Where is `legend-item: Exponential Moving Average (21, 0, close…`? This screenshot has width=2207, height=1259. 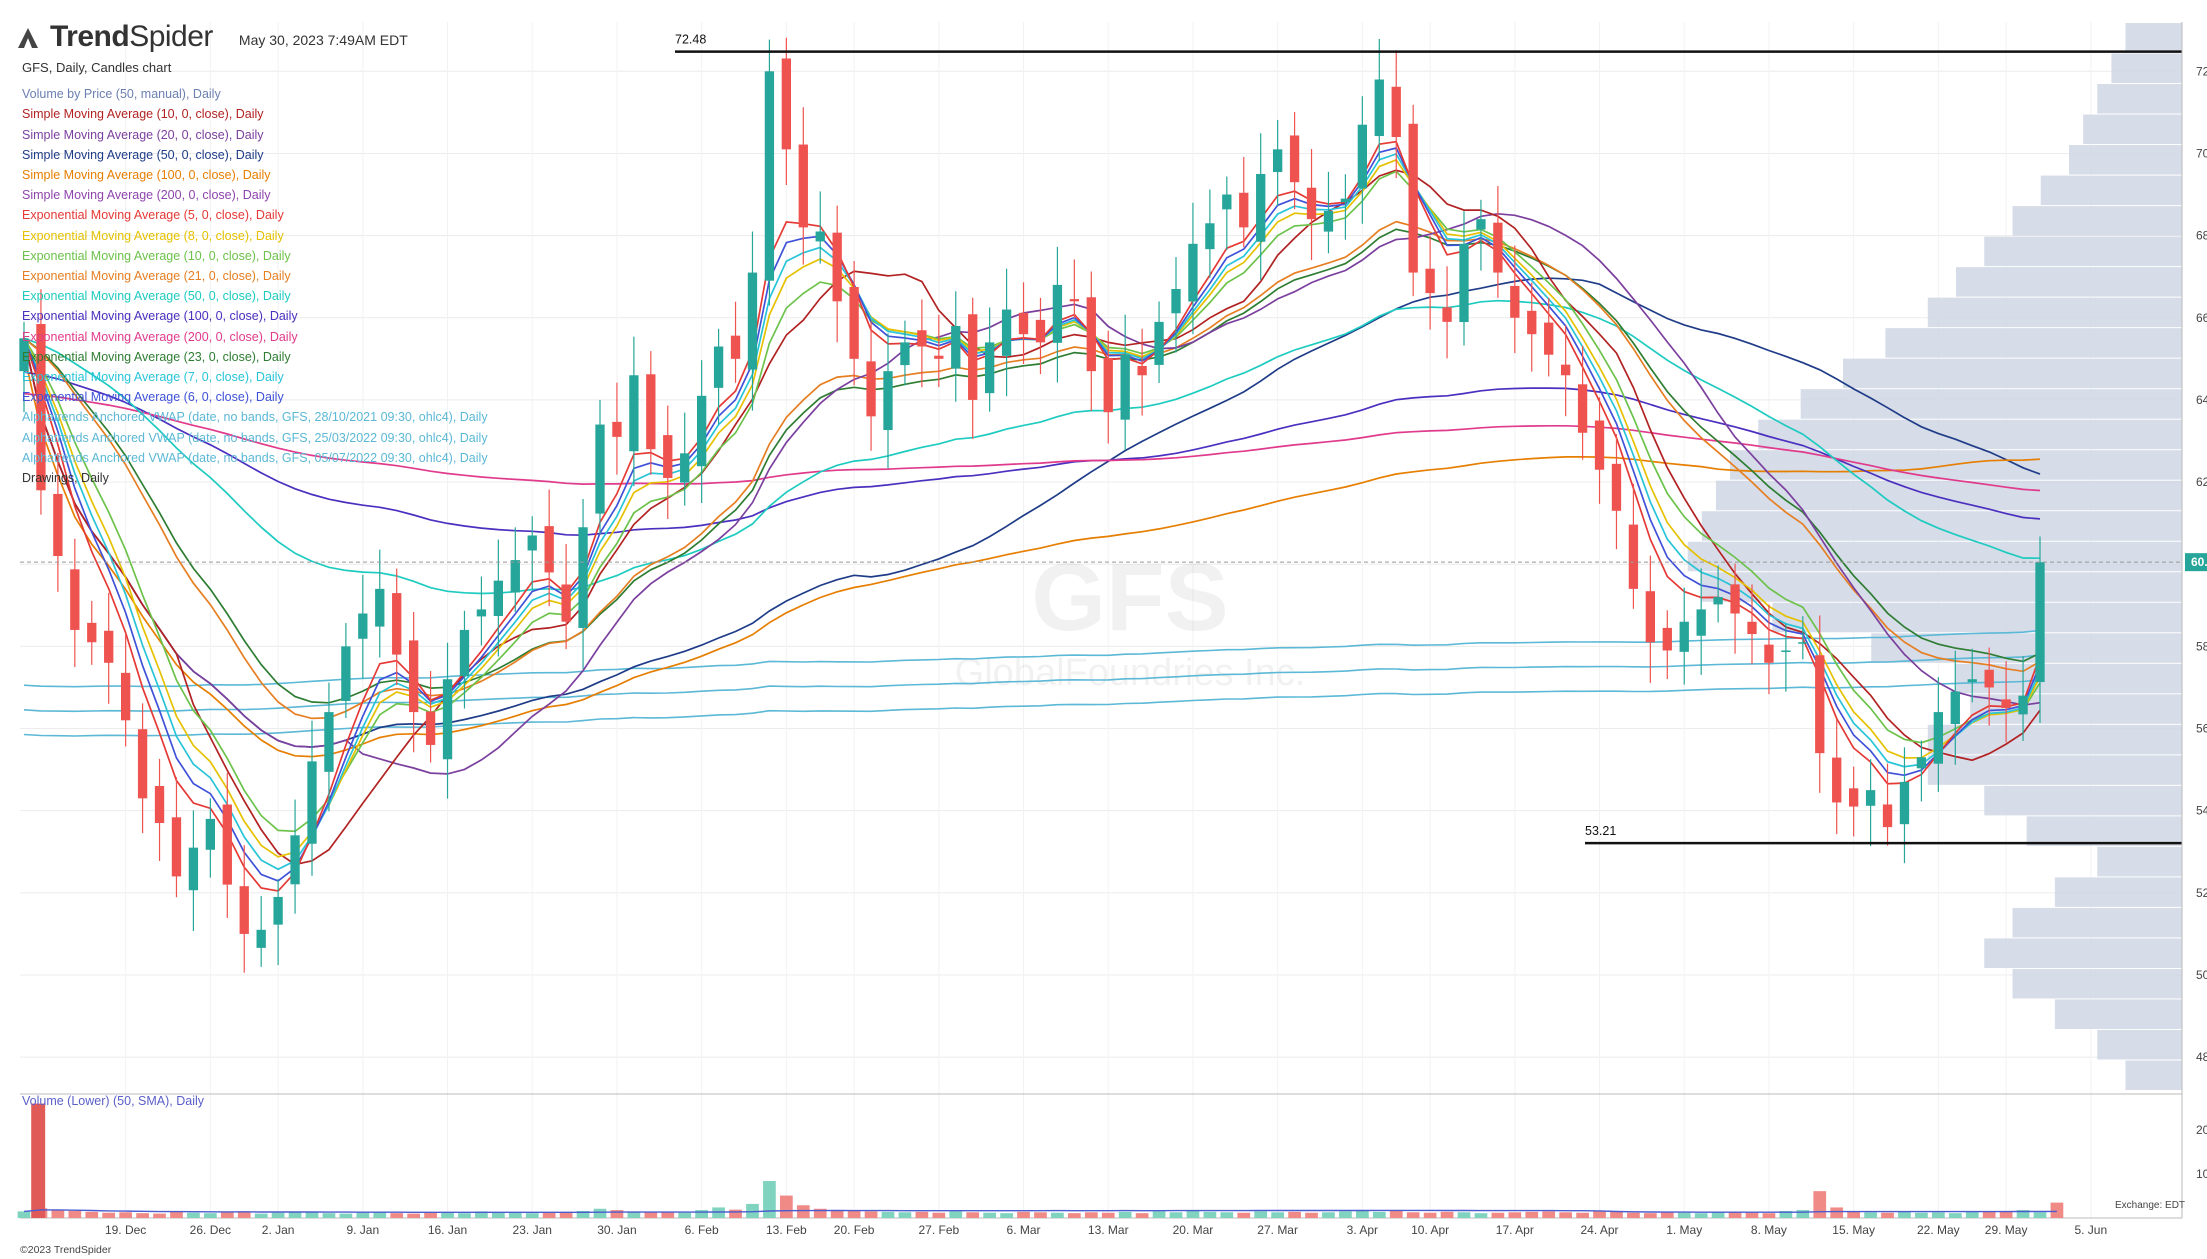 legend-item: Exponential Moving Average (21, 0, close… is located at coordinates (156, 276).